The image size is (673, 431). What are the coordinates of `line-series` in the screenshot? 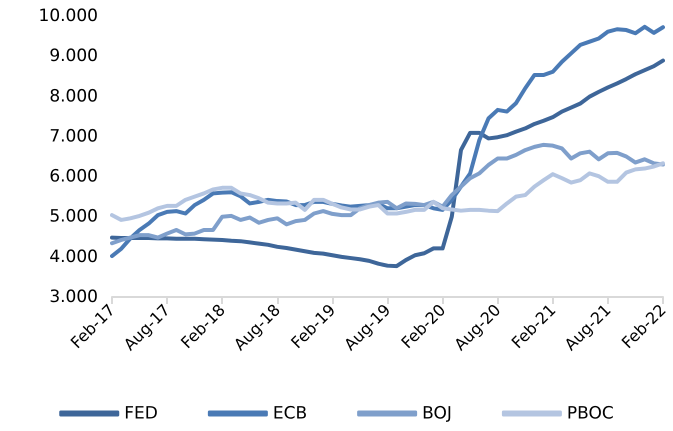 It's located at (387, 191).